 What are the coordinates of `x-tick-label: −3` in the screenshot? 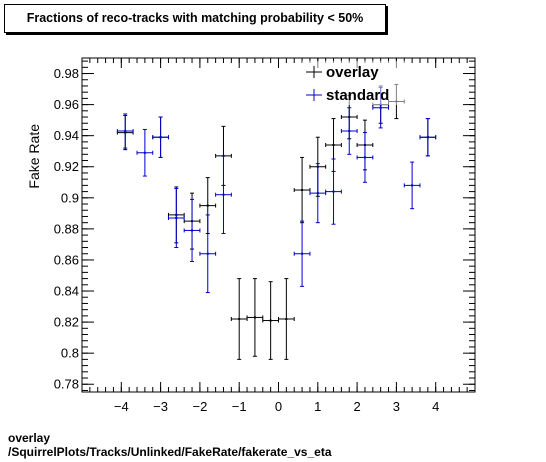 It's located at (160, 406).